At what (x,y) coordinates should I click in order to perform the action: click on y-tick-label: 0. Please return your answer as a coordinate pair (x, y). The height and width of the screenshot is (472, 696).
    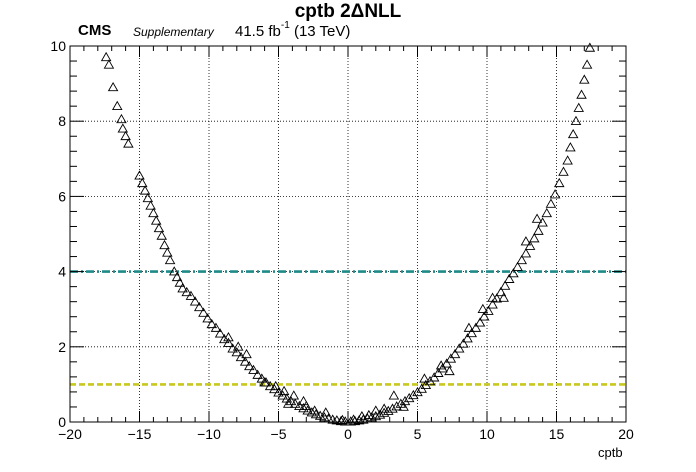
    Looking at the image, I should click on (62, 422).